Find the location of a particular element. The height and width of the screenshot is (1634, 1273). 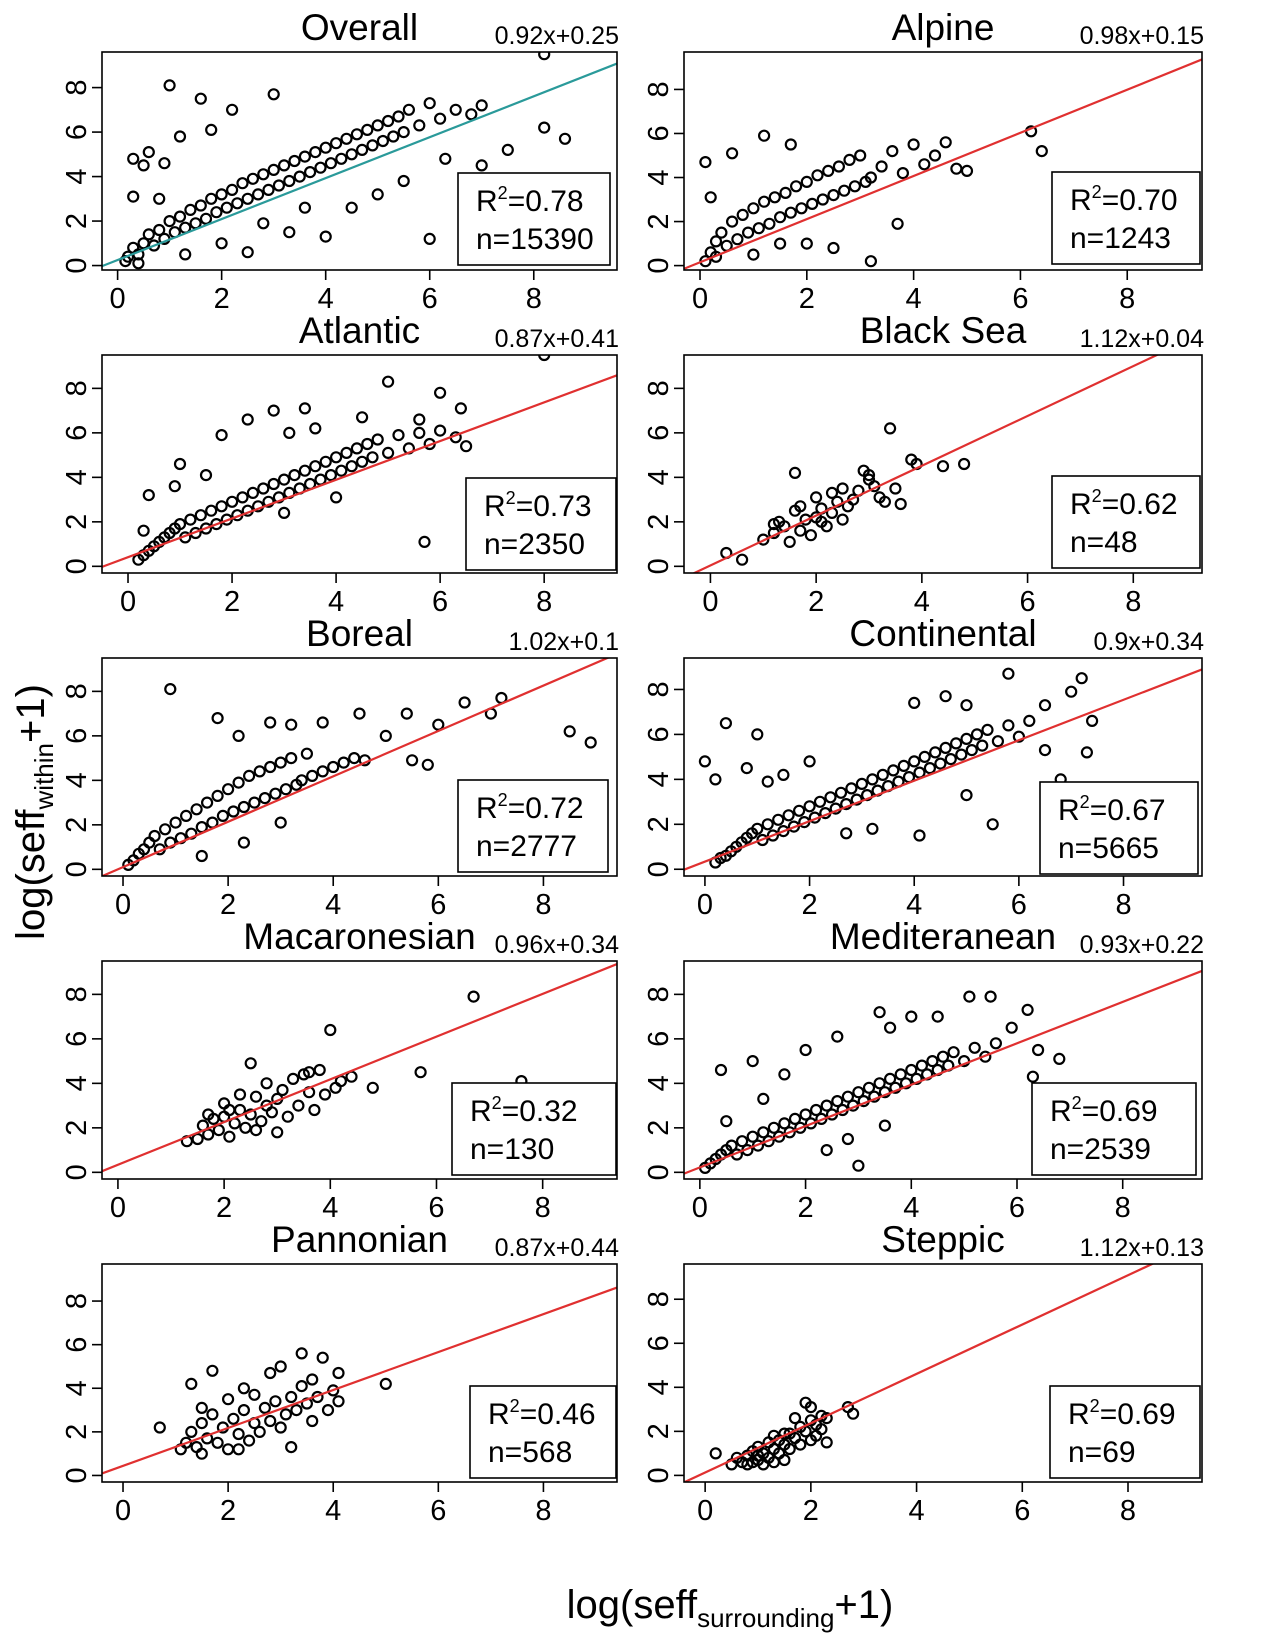

r-squared-label: R2=0.70 is located at coordinates (1124, 199).